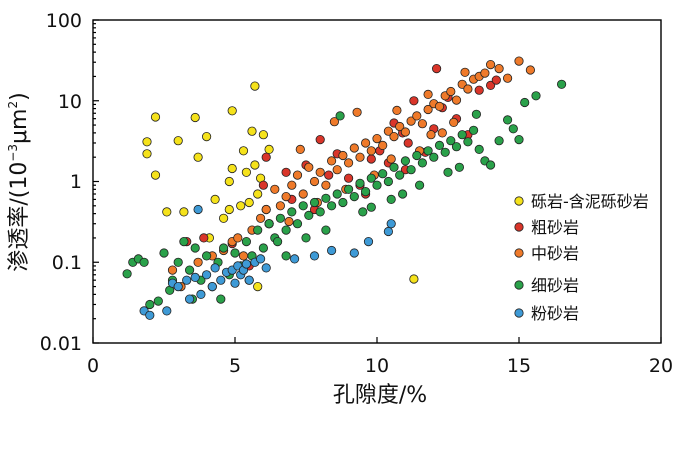 Image resolution: width=700 pixels, height=452 pixels. Describe the element at coordinates (13, 153) in the screenshot. I see `y-axis-unit-exp: −3` at that location.